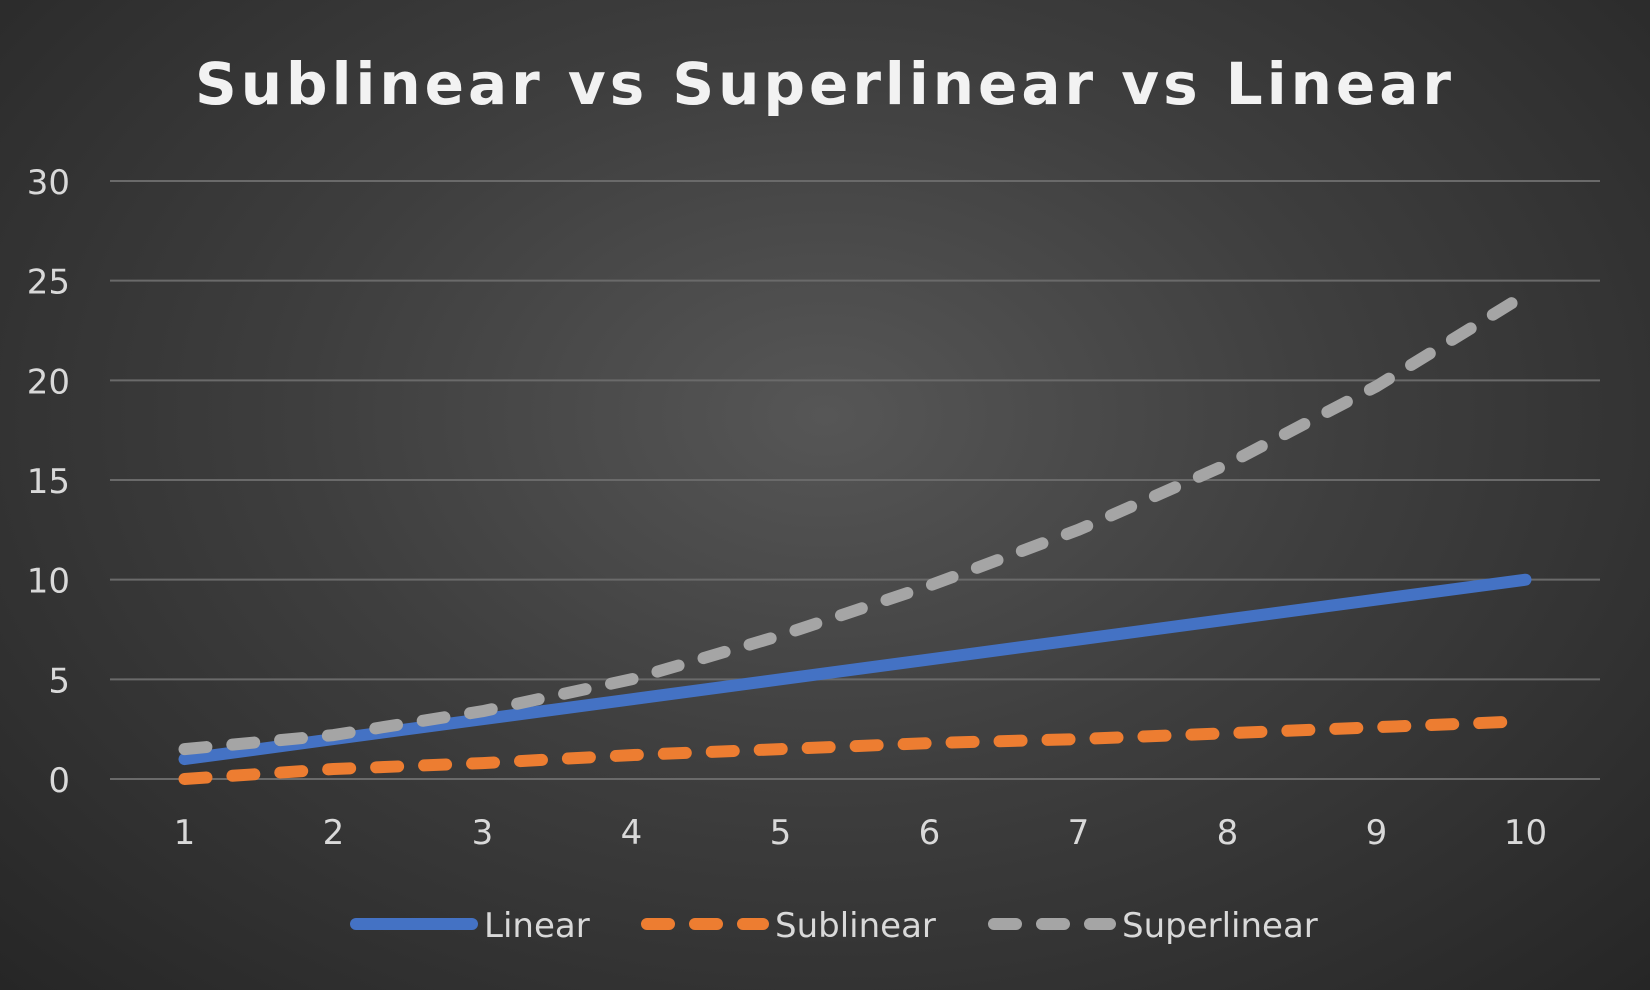 The image size is (1650, 990). What do you see at coordinates (59, 781) in the screenshot?
I see `y-tick-label: 0` at bounding box center [59, 781].